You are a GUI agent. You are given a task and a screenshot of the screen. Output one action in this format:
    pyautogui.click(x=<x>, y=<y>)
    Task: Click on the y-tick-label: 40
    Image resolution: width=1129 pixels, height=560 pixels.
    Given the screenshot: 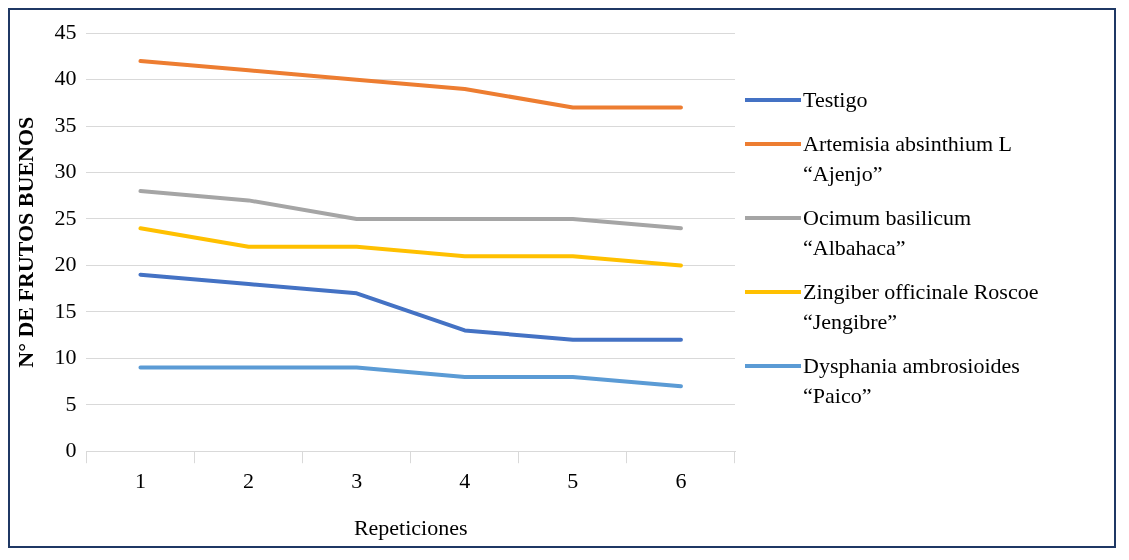 What is the action you would take?
    pyautogui.click(x=65, y=78)
    